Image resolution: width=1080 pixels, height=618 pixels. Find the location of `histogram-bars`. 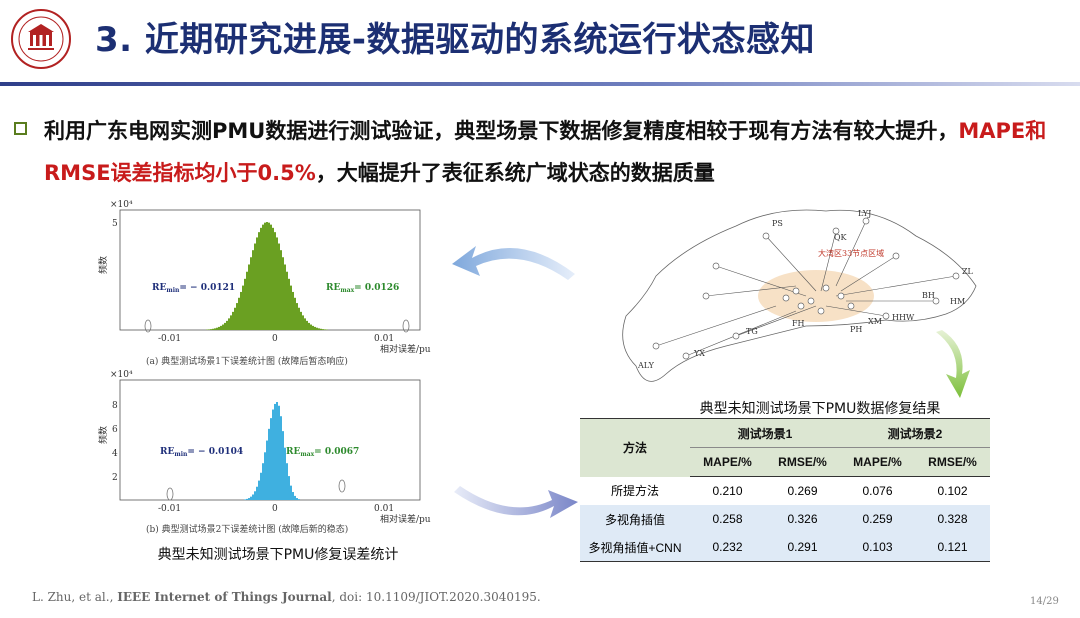

histogram-bars is located at coordinates (267, 276).